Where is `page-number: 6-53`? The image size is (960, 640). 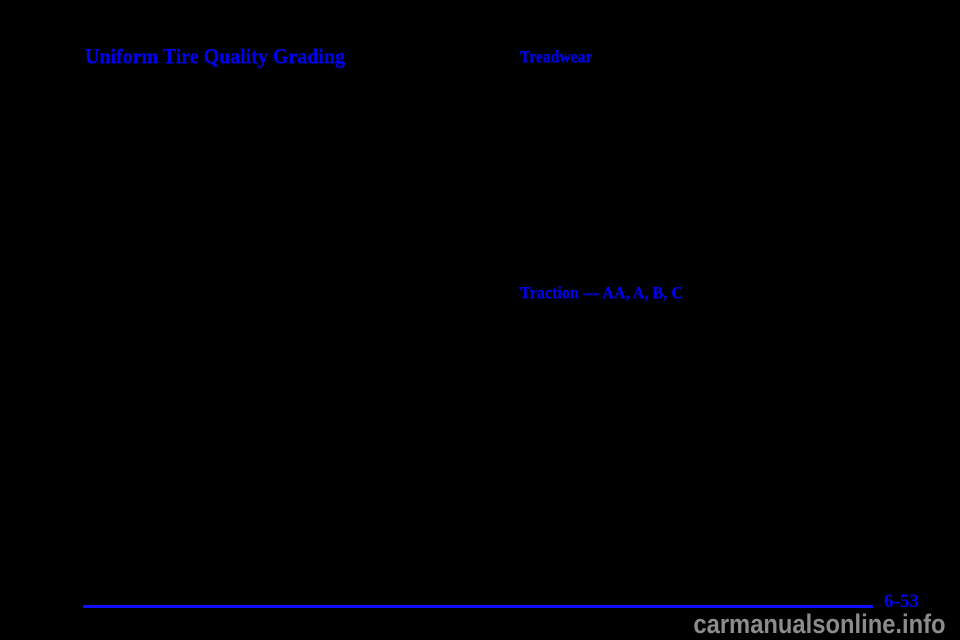 page-number: 6-53 is located at coordinates (901, 601).